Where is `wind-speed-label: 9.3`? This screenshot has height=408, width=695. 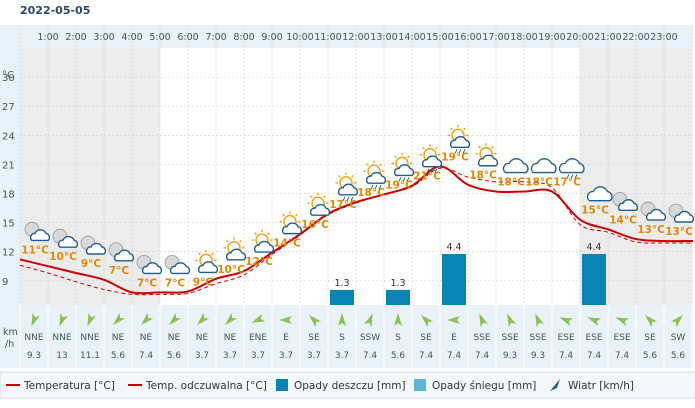 wind-speed-label: 9.3 is located at coordinates (510, 356).